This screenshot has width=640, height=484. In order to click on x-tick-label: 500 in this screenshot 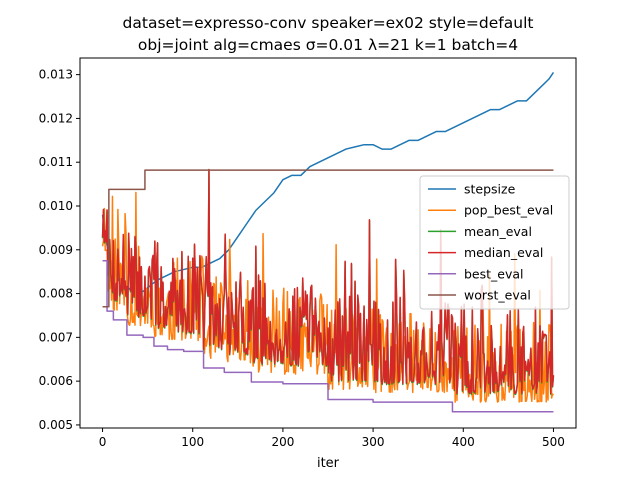, I will do `click(553, 442)`.